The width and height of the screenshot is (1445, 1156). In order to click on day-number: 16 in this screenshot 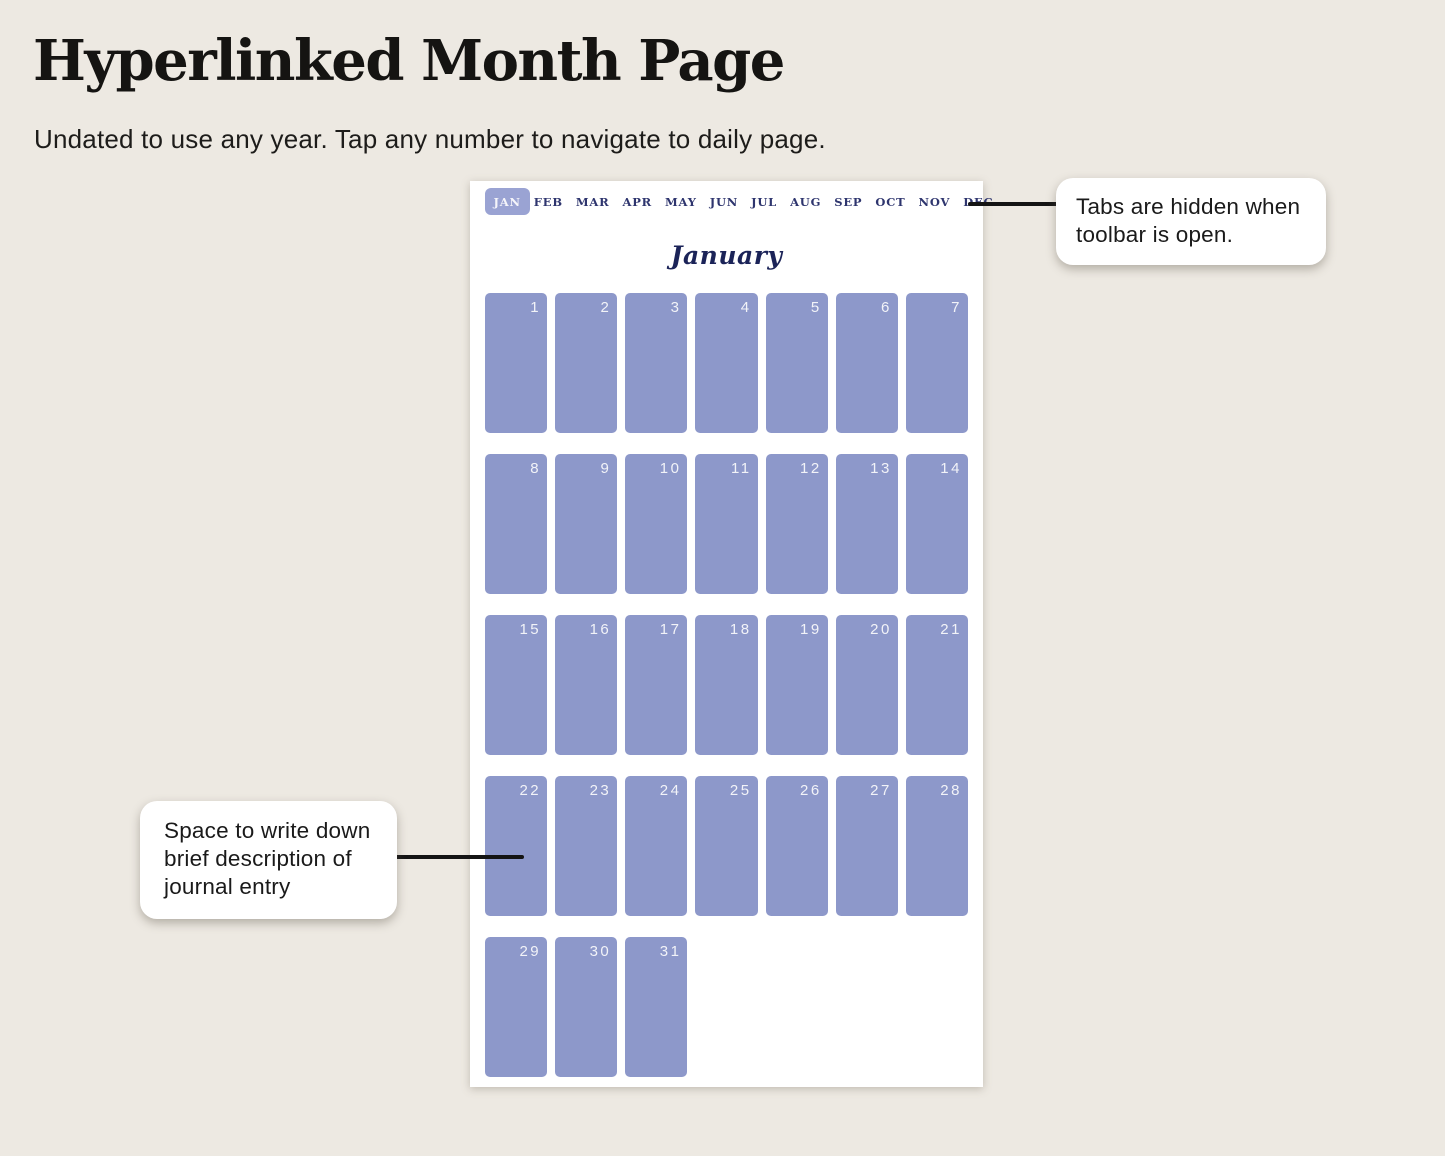, I will do `click(600, 629)`.